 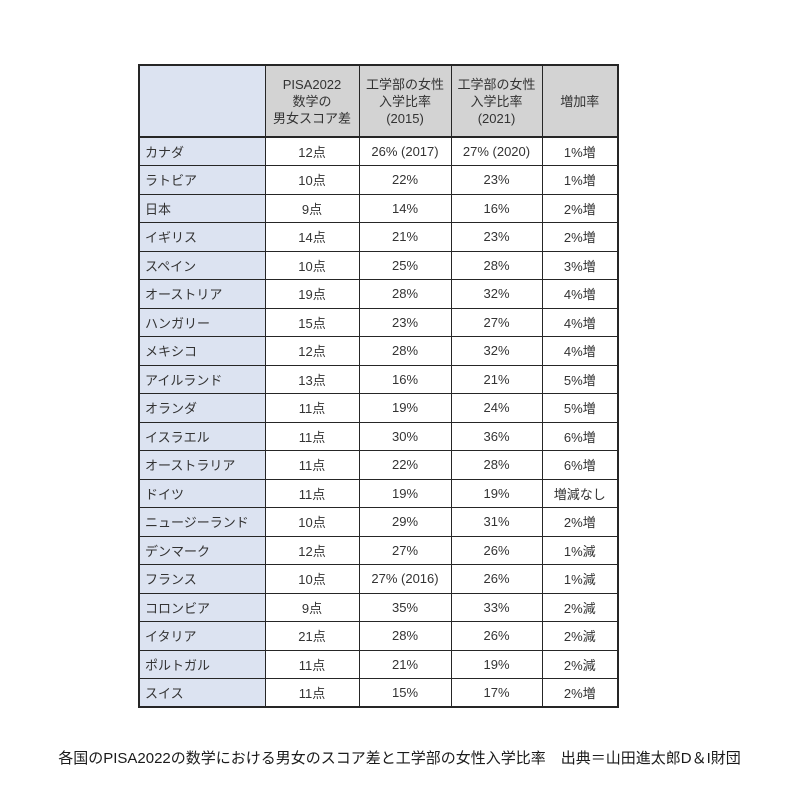 I want to click on column-header: 工学部の女性 入学比率 (2015), so click(x=405, y=101).